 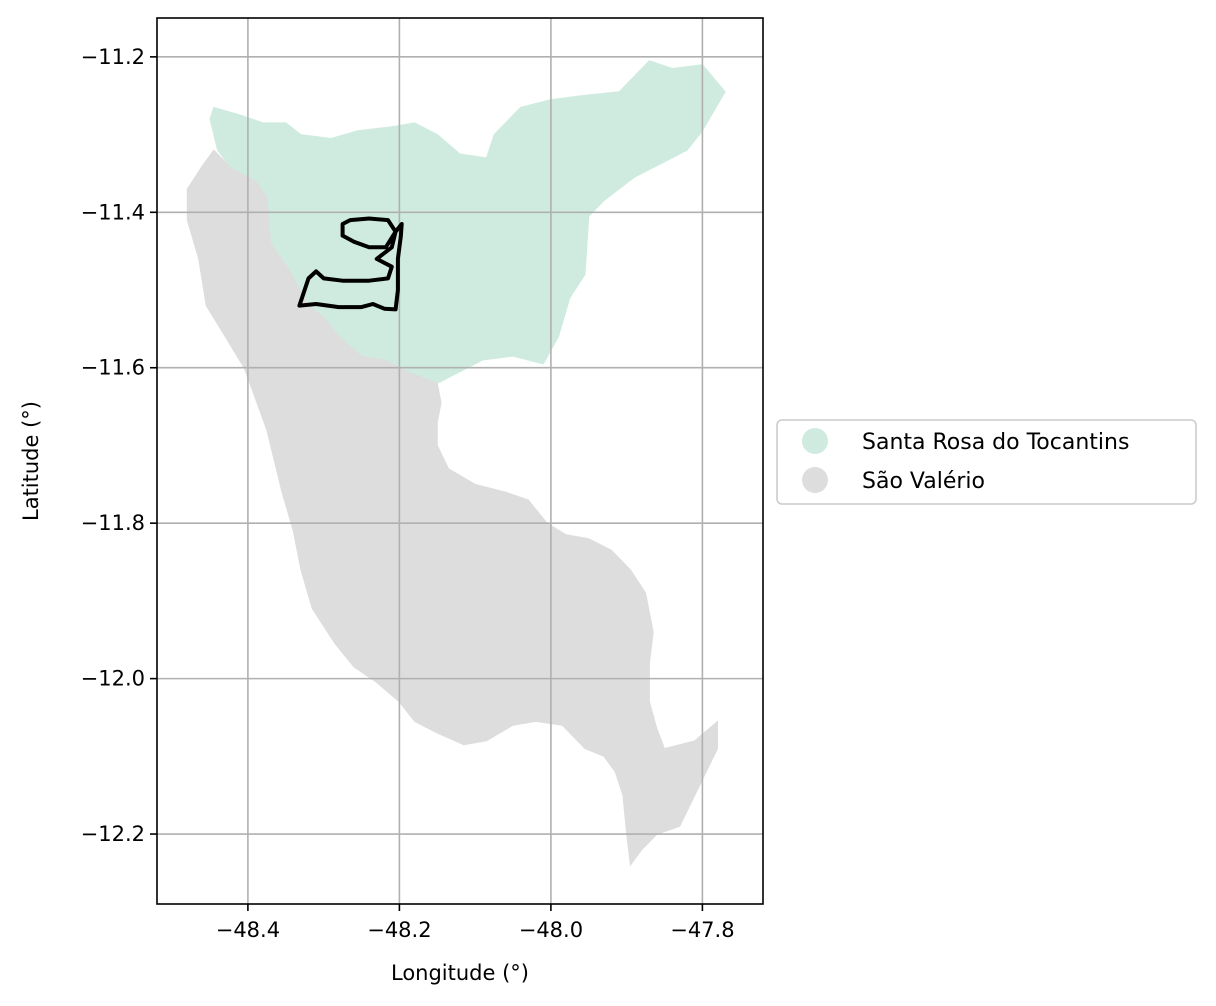 I want to click on legend: Santa Rosa do Tocantins São Valério, so click(x=986, y=462).